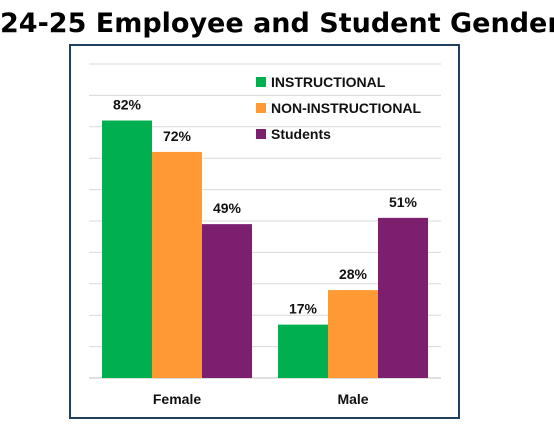 The width and height of the screenshot is (554, 442). Describe the element at coordinates (301, 134) in the screenshot. I see `legend-label: Students` at that location.